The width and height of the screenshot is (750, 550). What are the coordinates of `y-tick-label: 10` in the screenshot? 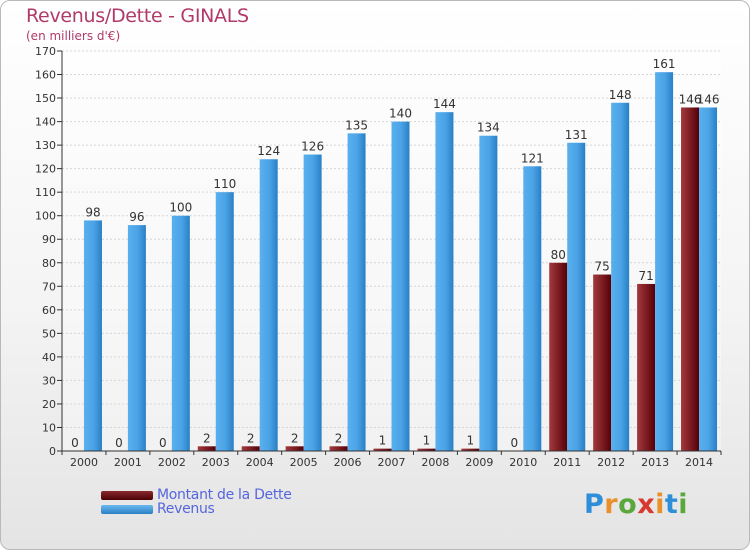 It's located at (49, 427).